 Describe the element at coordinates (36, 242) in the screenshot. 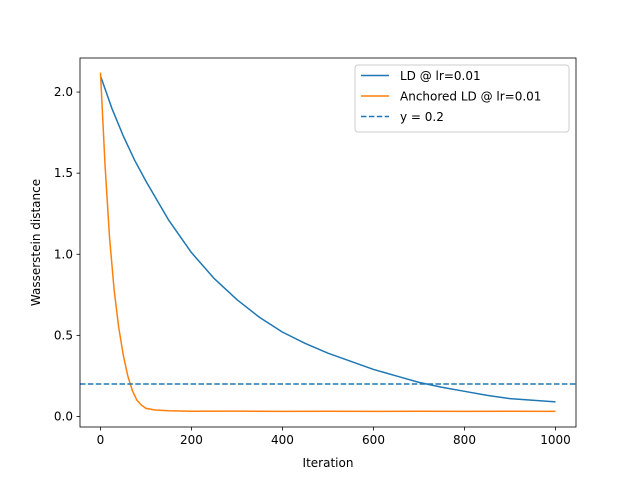

I see `y-axis-label: Wasserstein distance` at that location.